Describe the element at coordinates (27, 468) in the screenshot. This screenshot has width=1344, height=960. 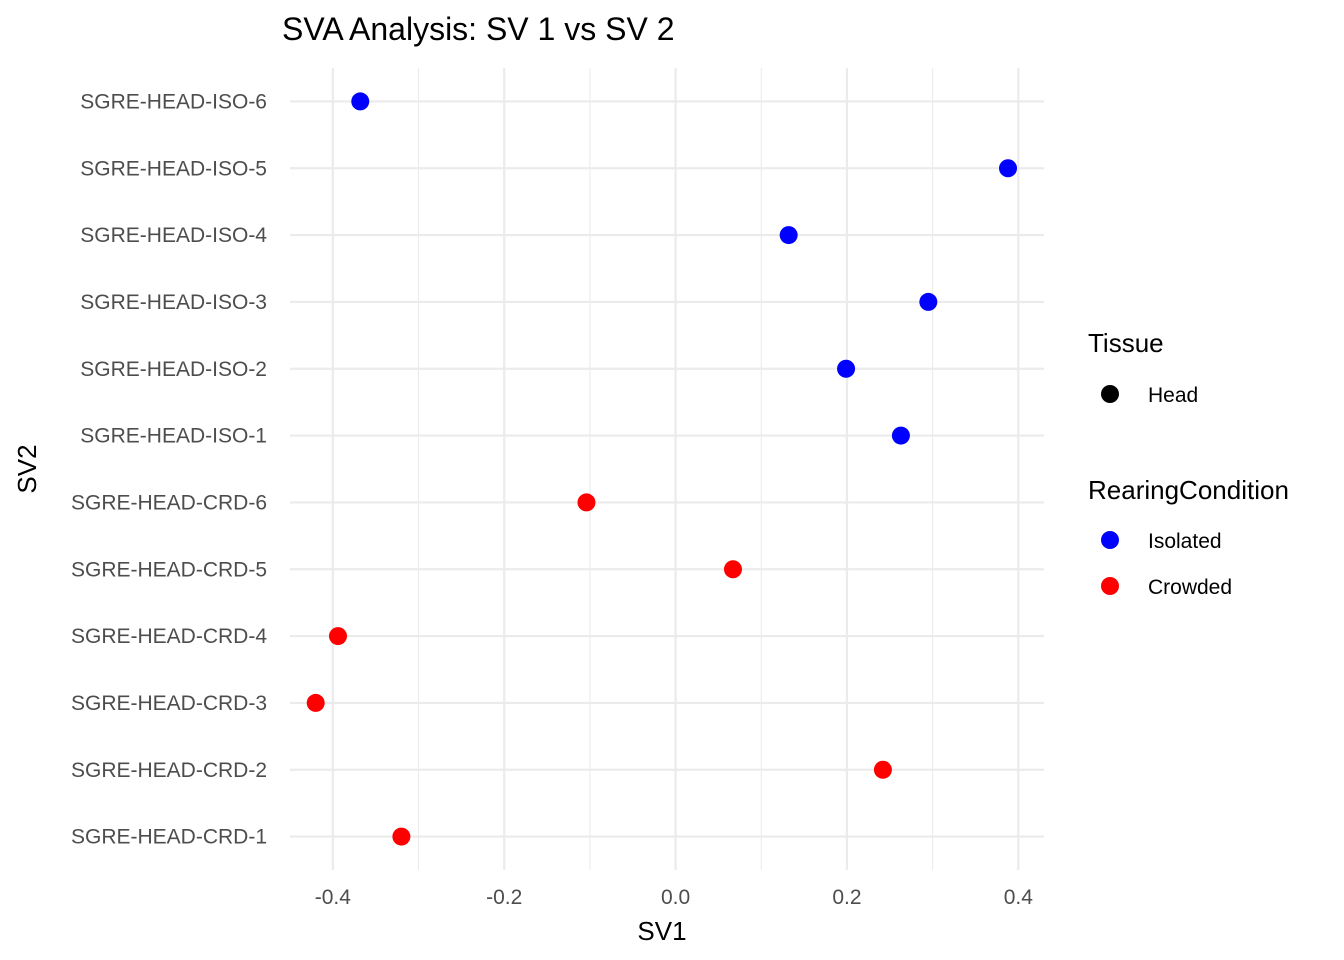
I see `y-axis-title: SV2` at that location.